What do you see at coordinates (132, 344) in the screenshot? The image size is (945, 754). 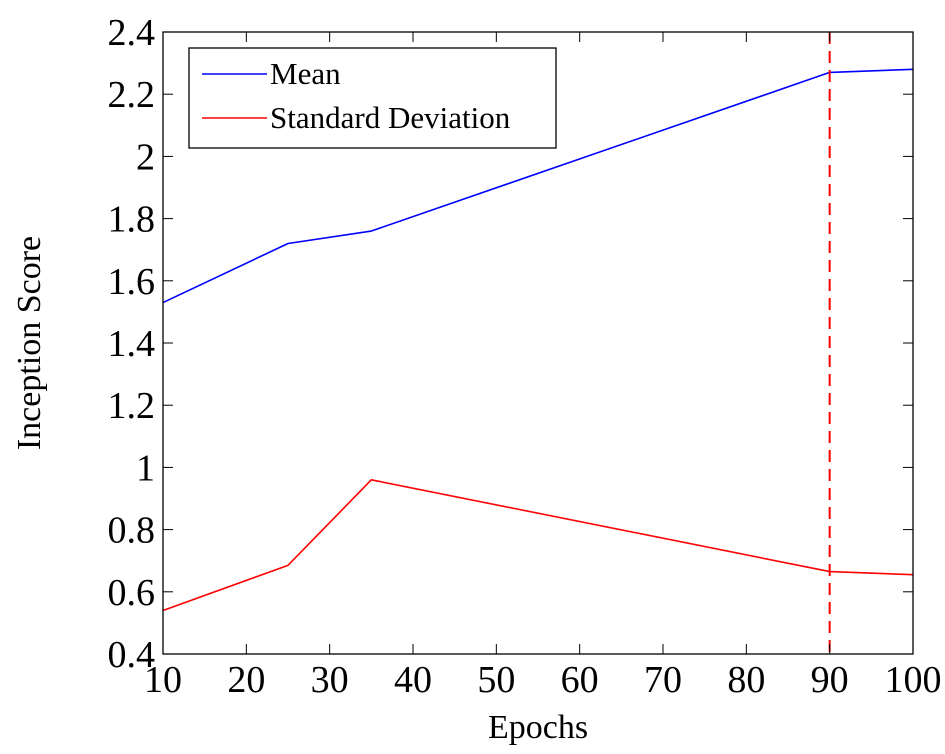 I see `y-tick-label: 1.4` at bounding box center [132, 344].